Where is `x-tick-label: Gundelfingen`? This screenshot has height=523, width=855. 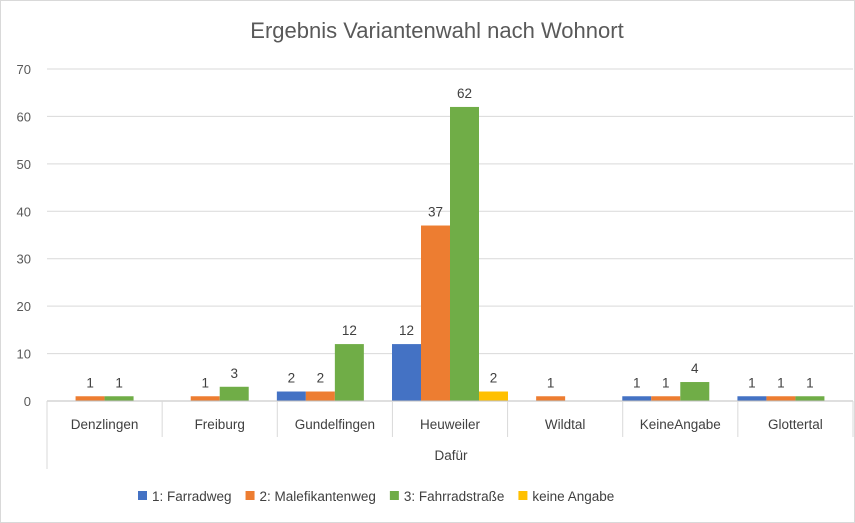 x-tick-label: Gundelfingen is located at coordinates (335, 424).